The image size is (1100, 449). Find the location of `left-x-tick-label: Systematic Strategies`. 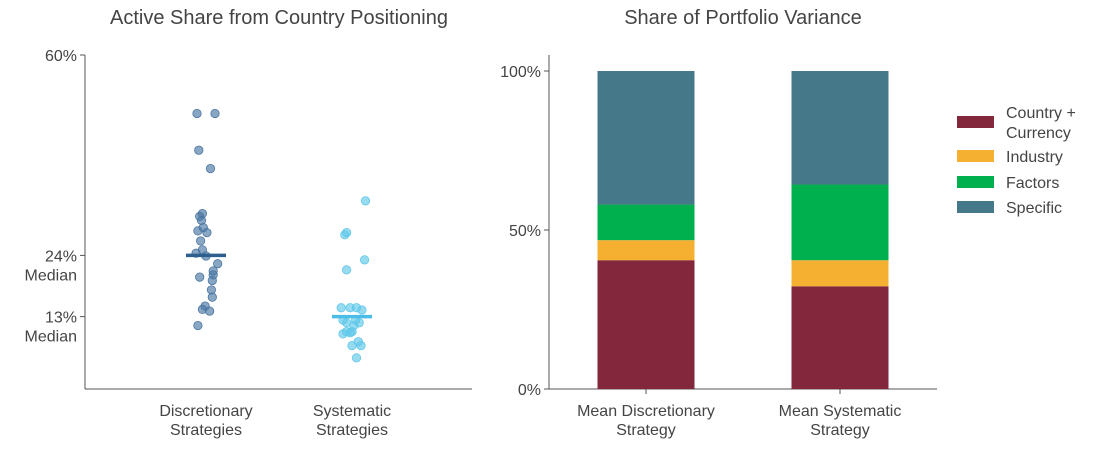

left-x-tick-label: Systematic Strategies is located at coordinates (352, 421).